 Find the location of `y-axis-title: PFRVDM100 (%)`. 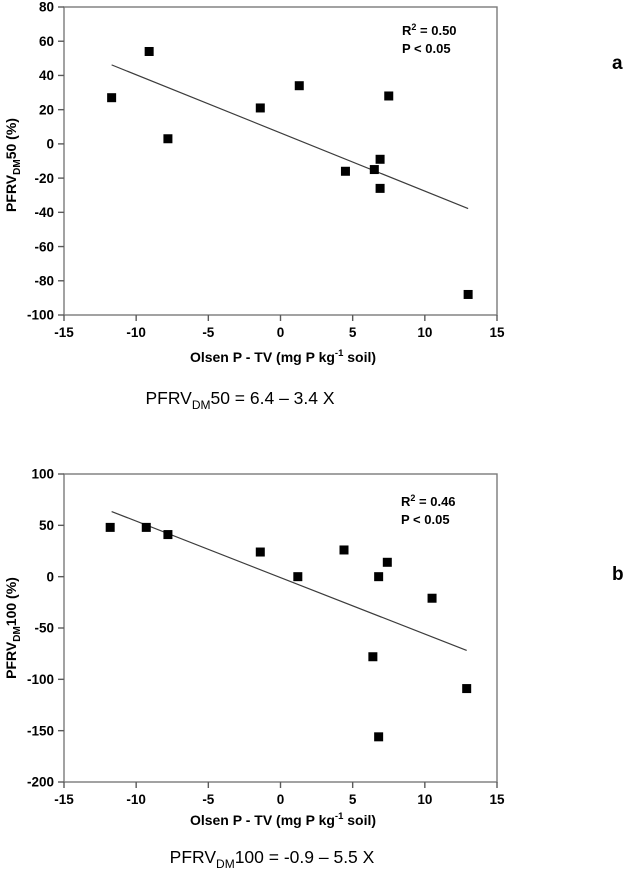

y-axis-title: PFRVDM100 (%) is located at coordinates (13, 628).